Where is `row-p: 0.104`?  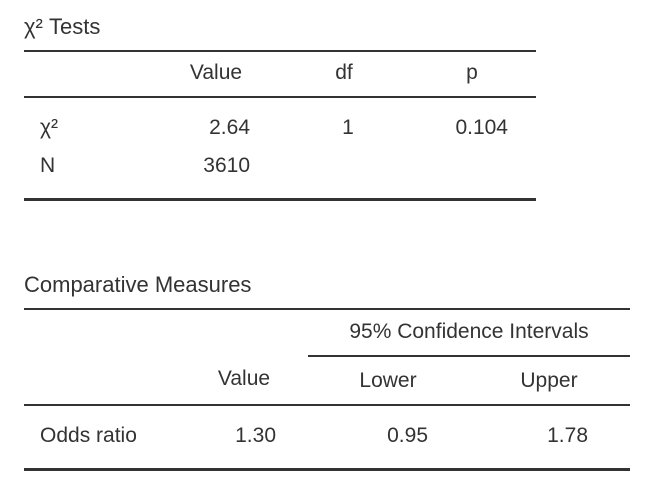 row-p: 0.104 is located at coordinates (481, 127).